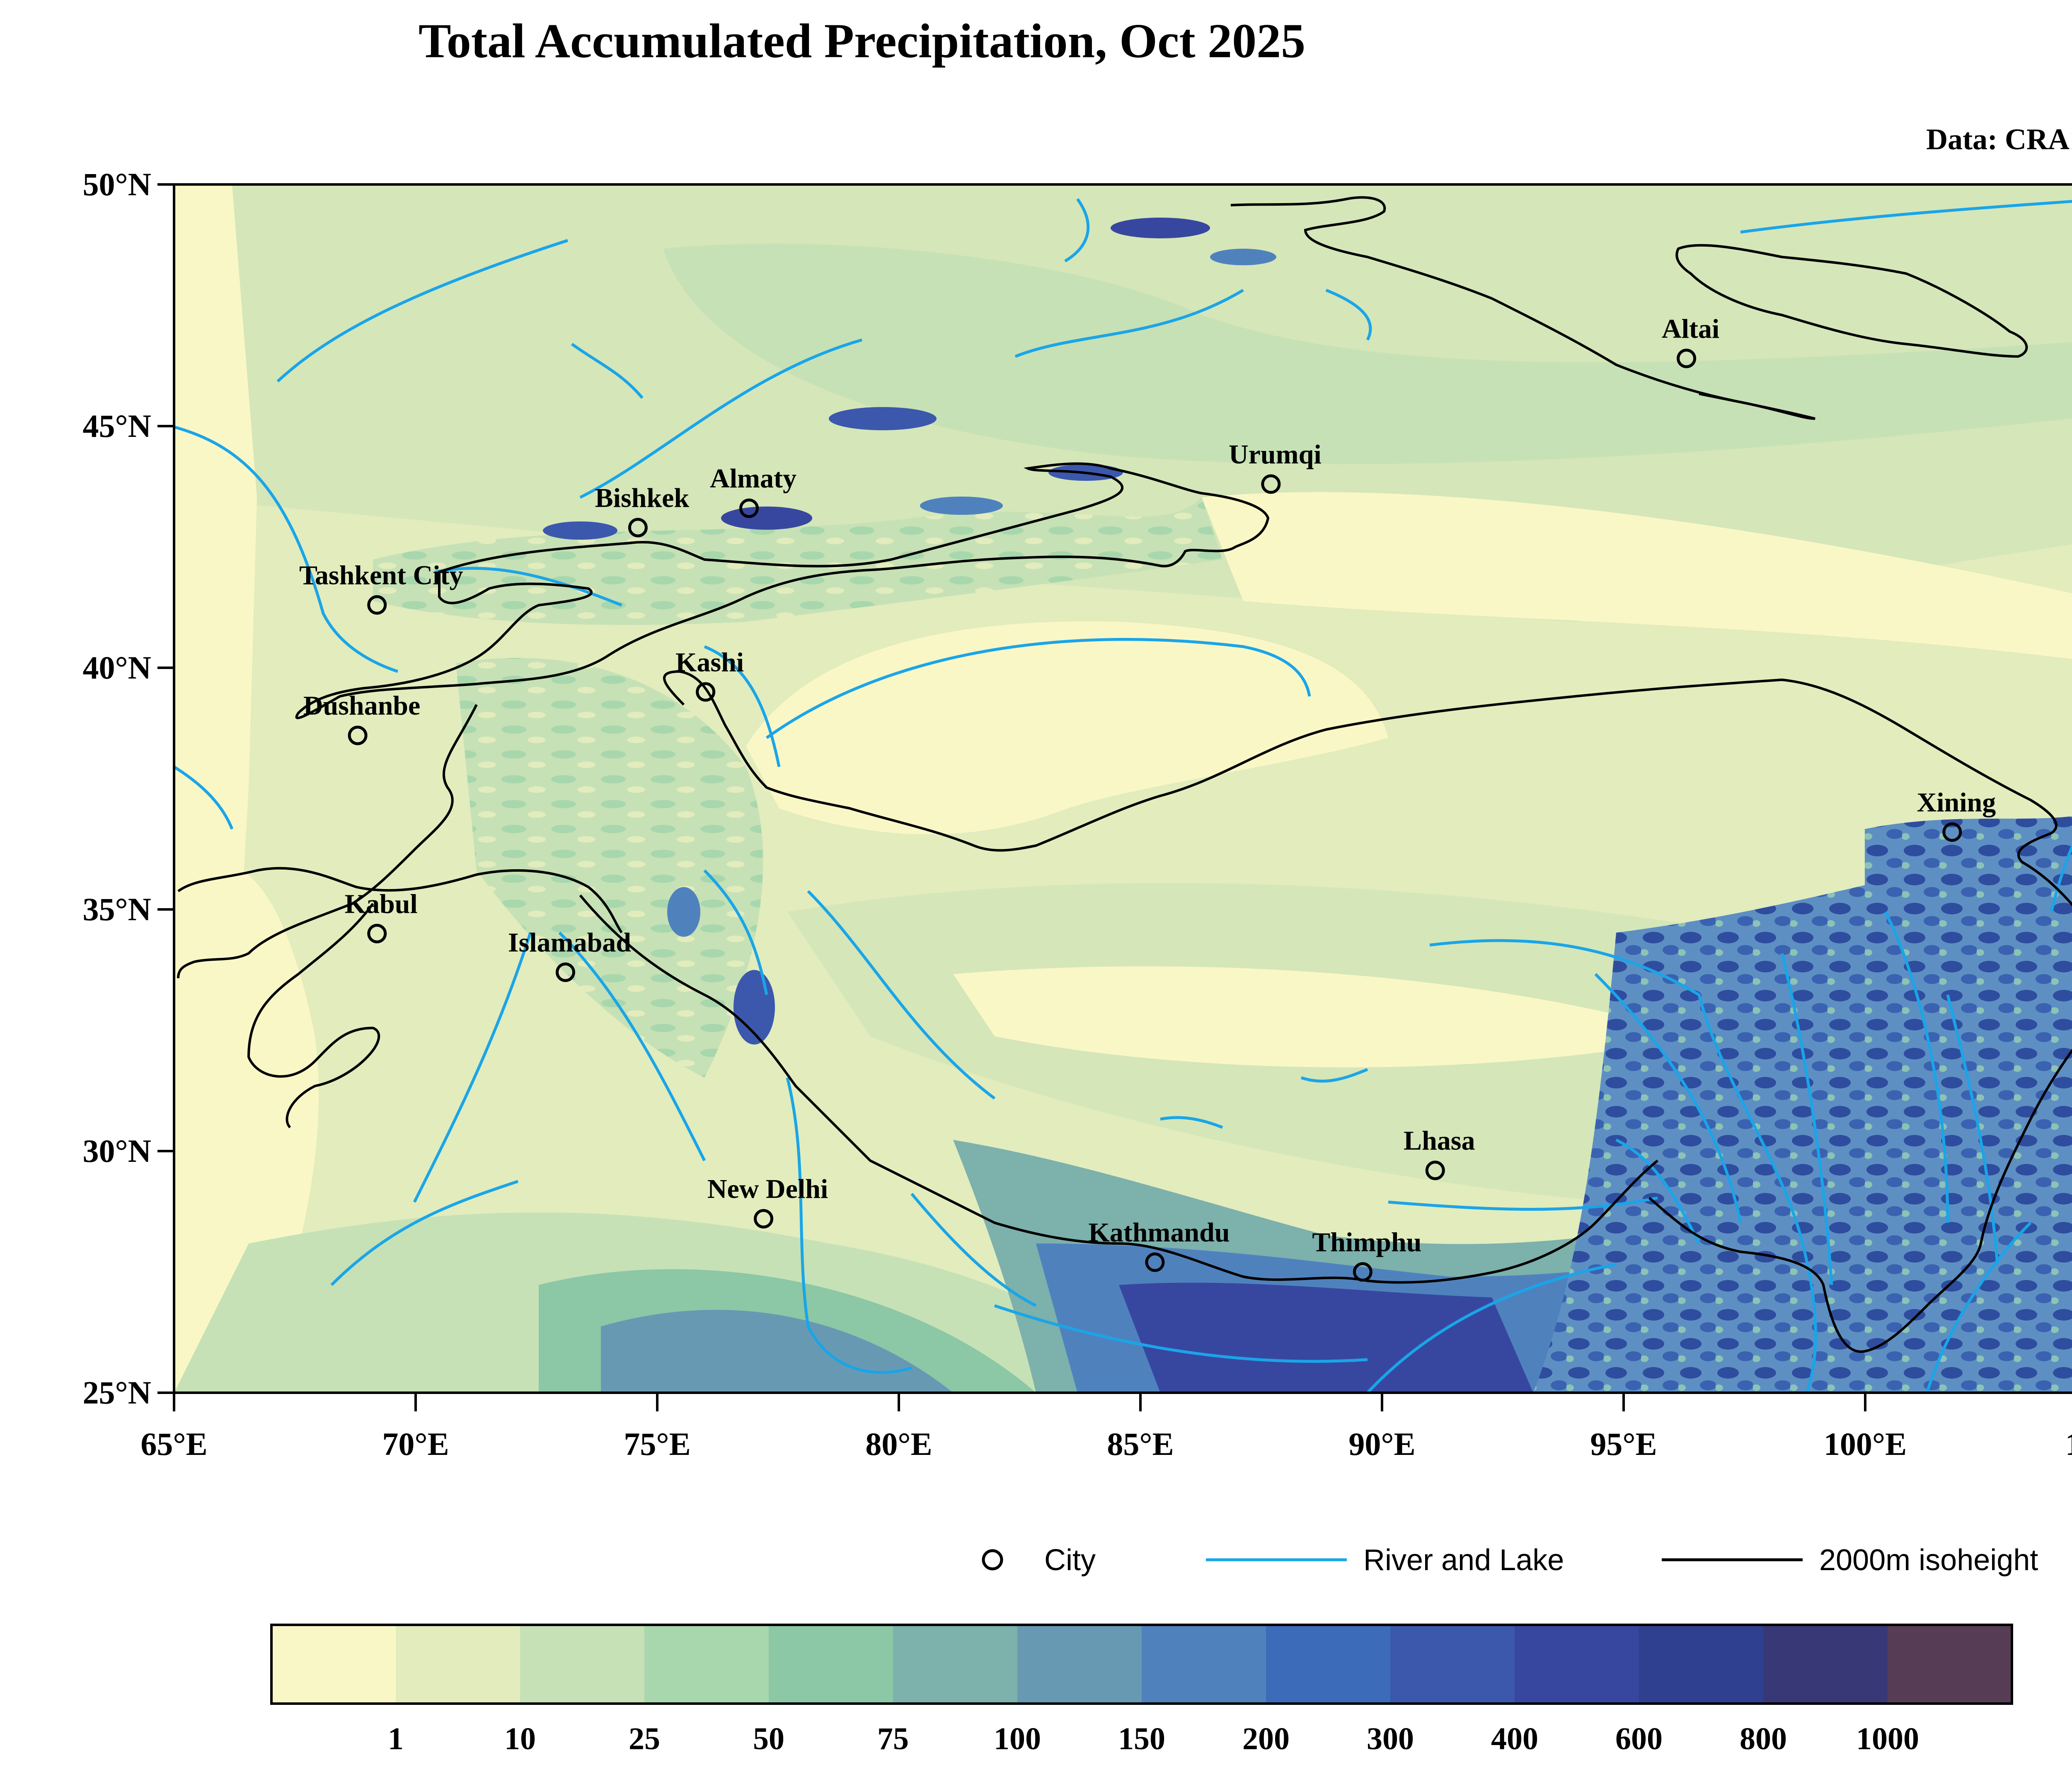  Describe the element at coordinates (1463, 1560) in the screenshot. I see `legend-river-label: River and Lake` at that location.